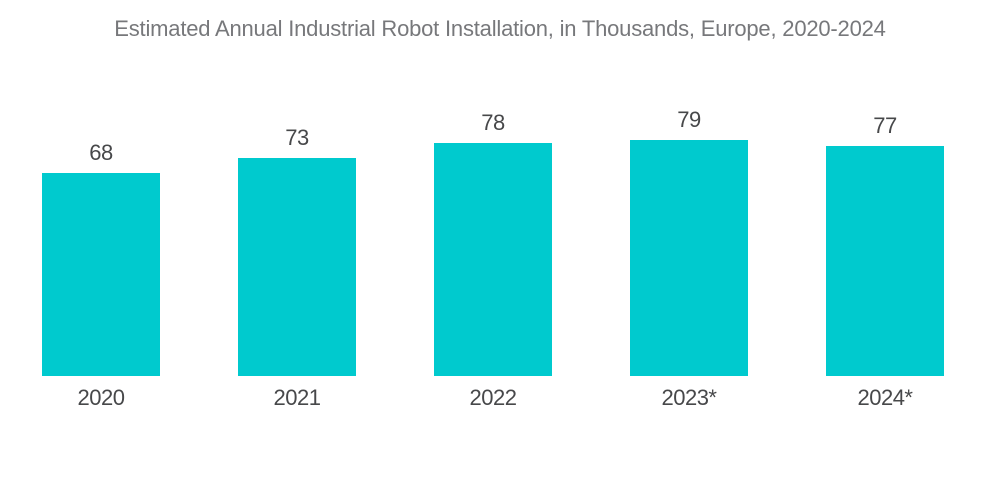  I want to click on bar-value-label: 79, so click(689, 119).